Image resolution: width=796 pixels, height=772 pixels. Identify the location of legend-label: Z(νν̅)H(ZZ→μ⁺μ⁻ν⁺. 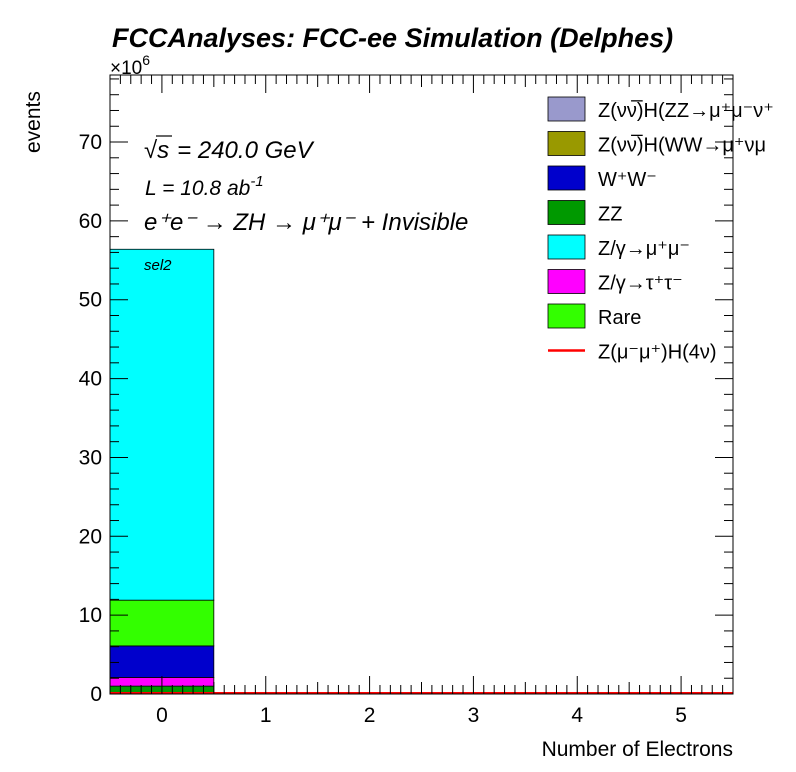
(686, 110).